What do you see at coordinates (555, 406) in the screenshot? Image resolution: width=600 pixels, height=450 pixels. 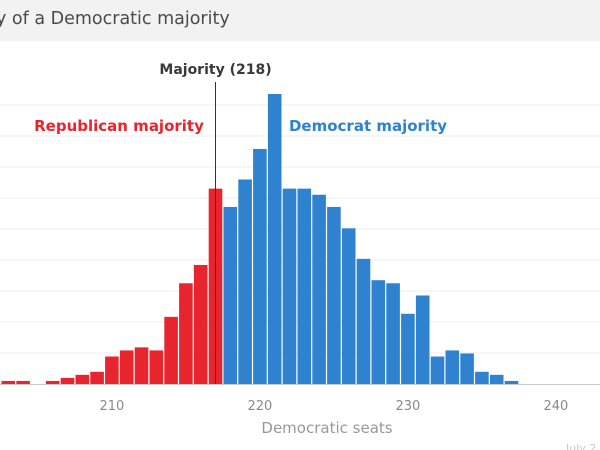 I see `x-tick-label: 240` at bounding box center [555, 406].